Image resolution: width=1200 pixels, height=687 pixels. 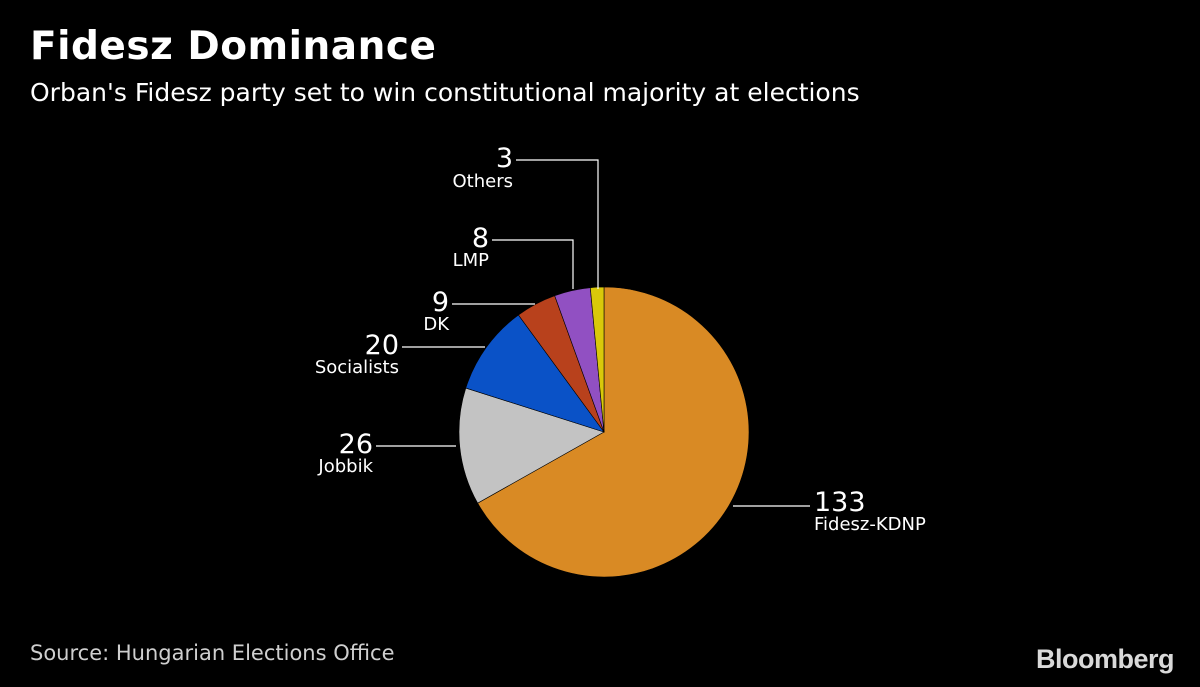 What do you see at coordinates (557, 224) in the screenshot?
I see `leader-line-others` at bounding box center [557, 224].